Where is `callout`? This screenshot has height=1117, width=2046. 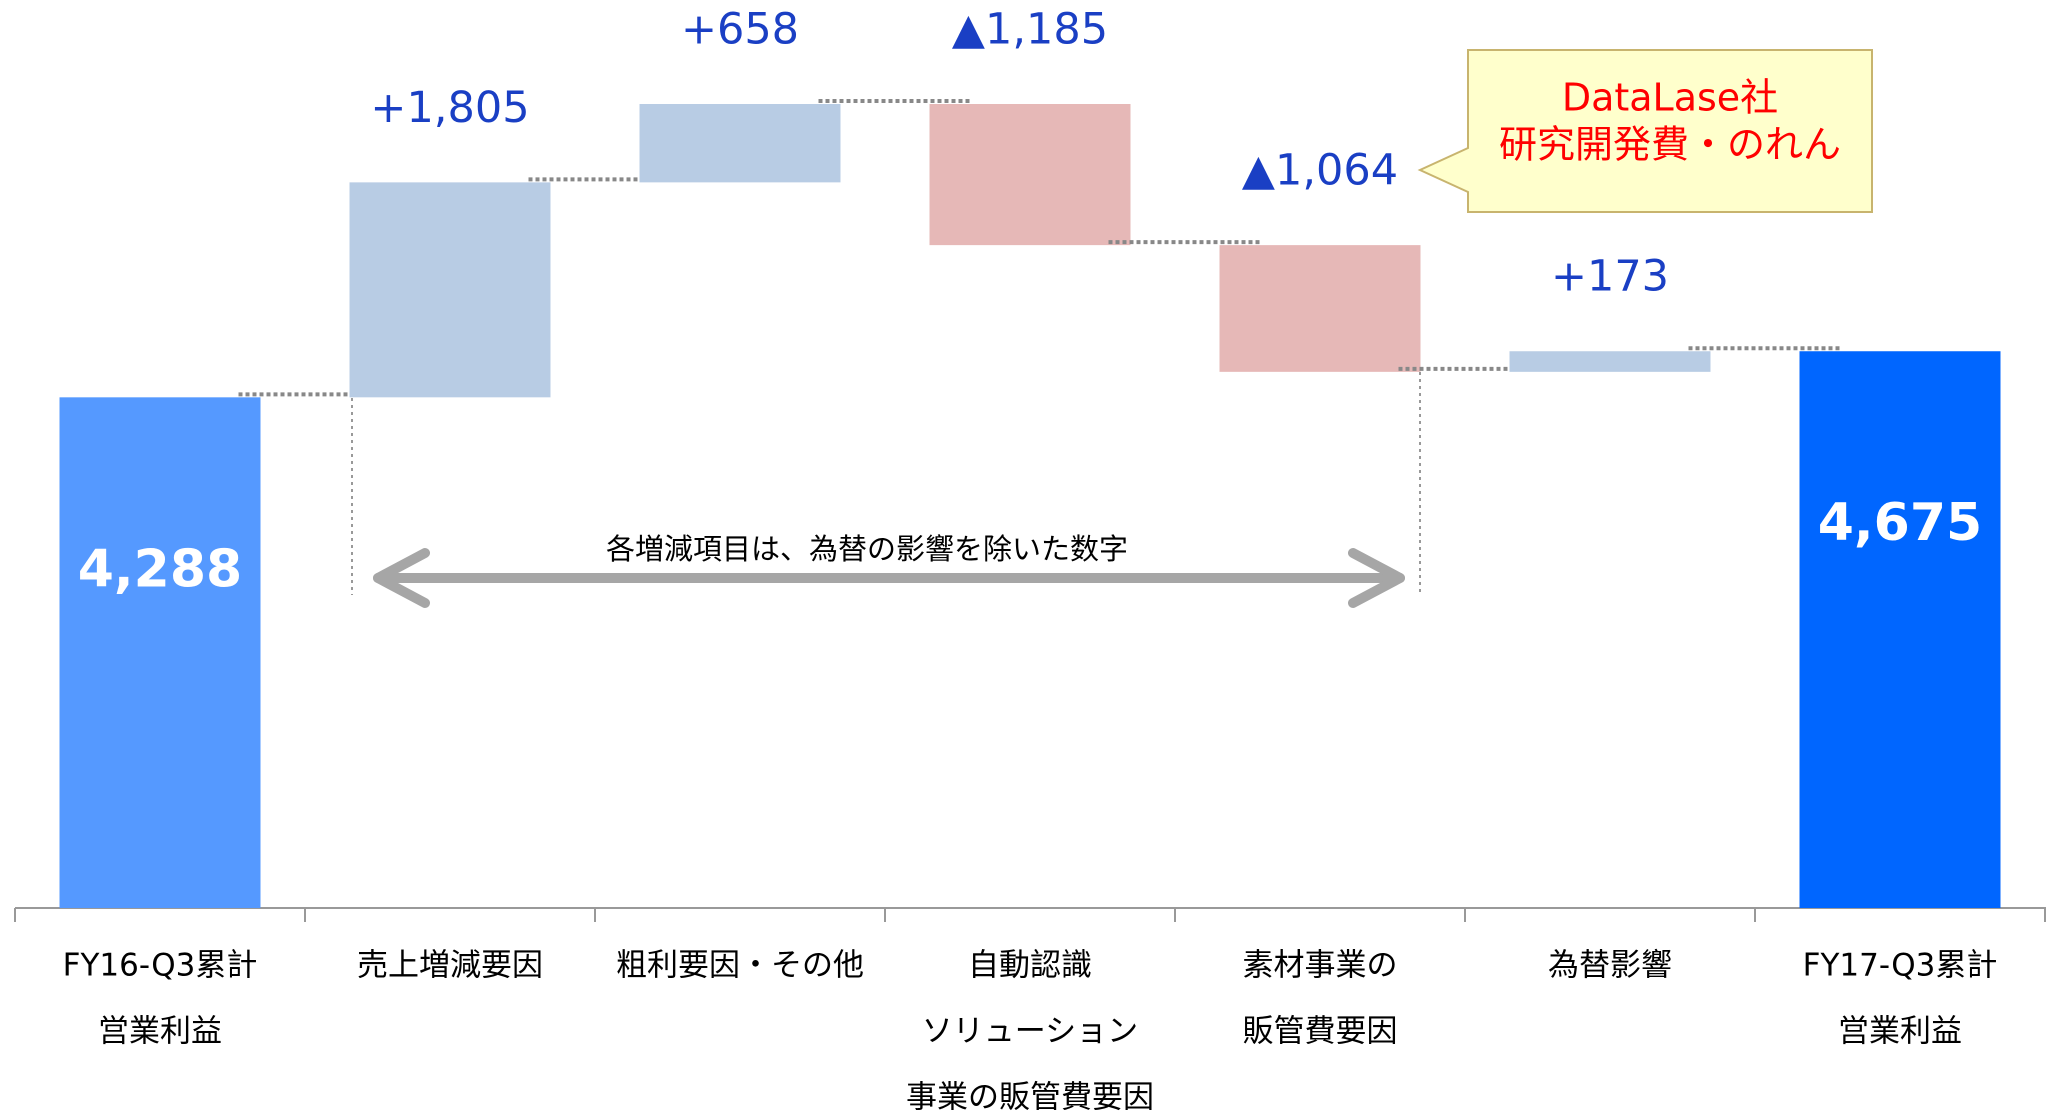 callout is located at coordinates (1645, 131).